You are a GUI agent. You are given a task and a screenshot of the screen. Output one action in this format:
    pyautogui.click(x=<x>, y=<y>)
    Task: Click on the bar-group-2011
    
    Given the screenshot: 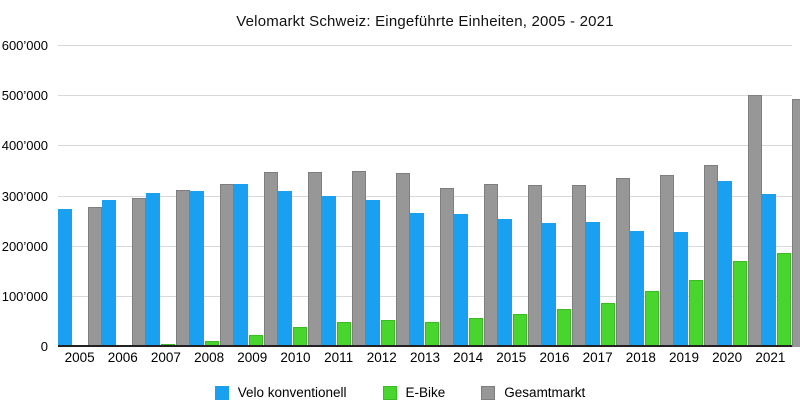 What is the action you would take?
    pyautogui.click(x=344, y=196)
    